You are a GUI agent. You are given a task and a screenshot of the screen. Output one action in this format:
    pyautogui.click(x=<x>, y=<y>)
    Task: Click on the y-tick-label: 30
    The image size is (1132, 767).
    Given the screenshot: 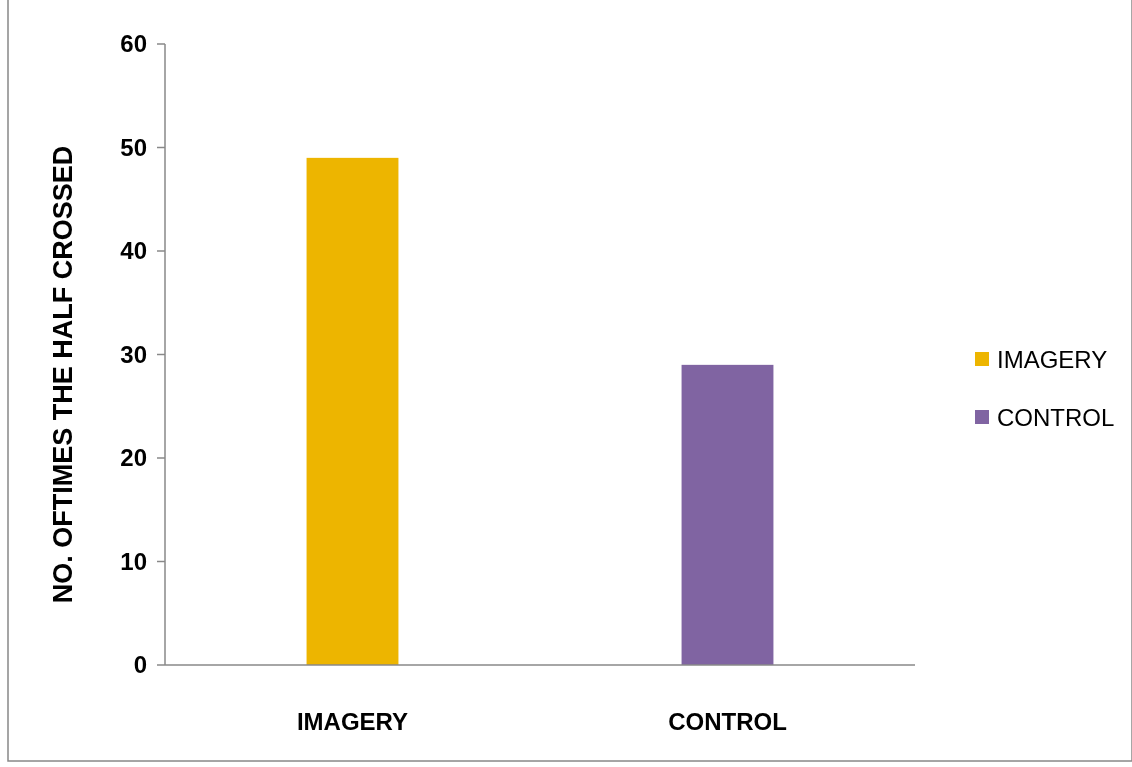 What is the action you would take?
    pyautogui.click(x=133, y=354)
    